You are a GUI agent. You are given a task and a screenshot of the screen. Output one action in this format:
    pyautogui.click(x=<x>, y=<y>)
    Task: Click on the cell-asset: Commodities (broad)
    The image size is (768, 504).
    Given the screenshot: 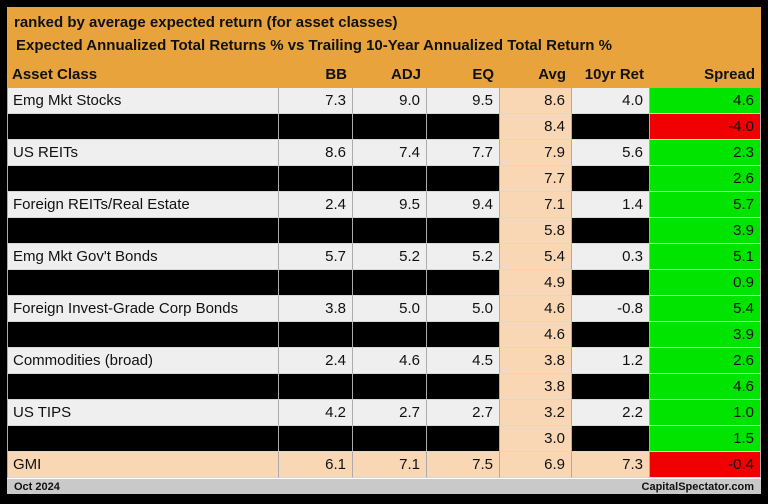 What is the action you would take?
    pyautogui.click(x=143, y=361)
    